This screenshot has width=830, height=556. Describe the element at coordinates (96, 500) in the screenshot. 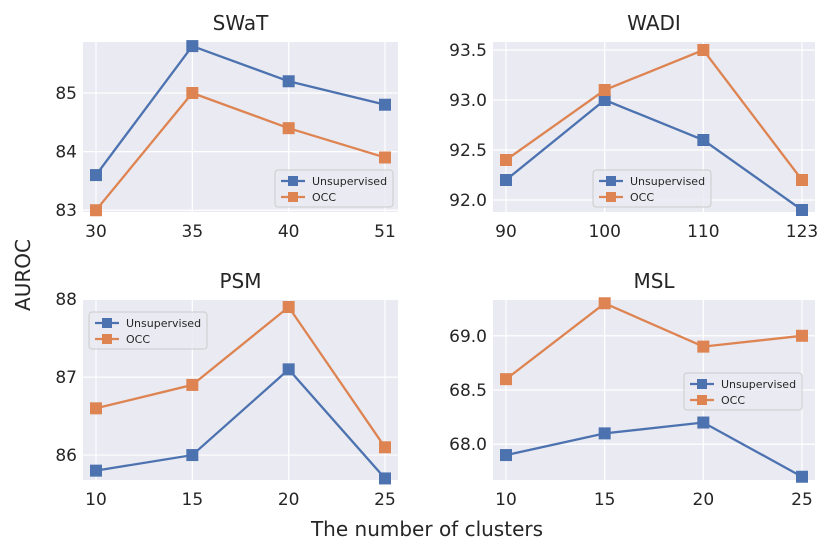

I see `x-tick-label-psm: 10` at that location.